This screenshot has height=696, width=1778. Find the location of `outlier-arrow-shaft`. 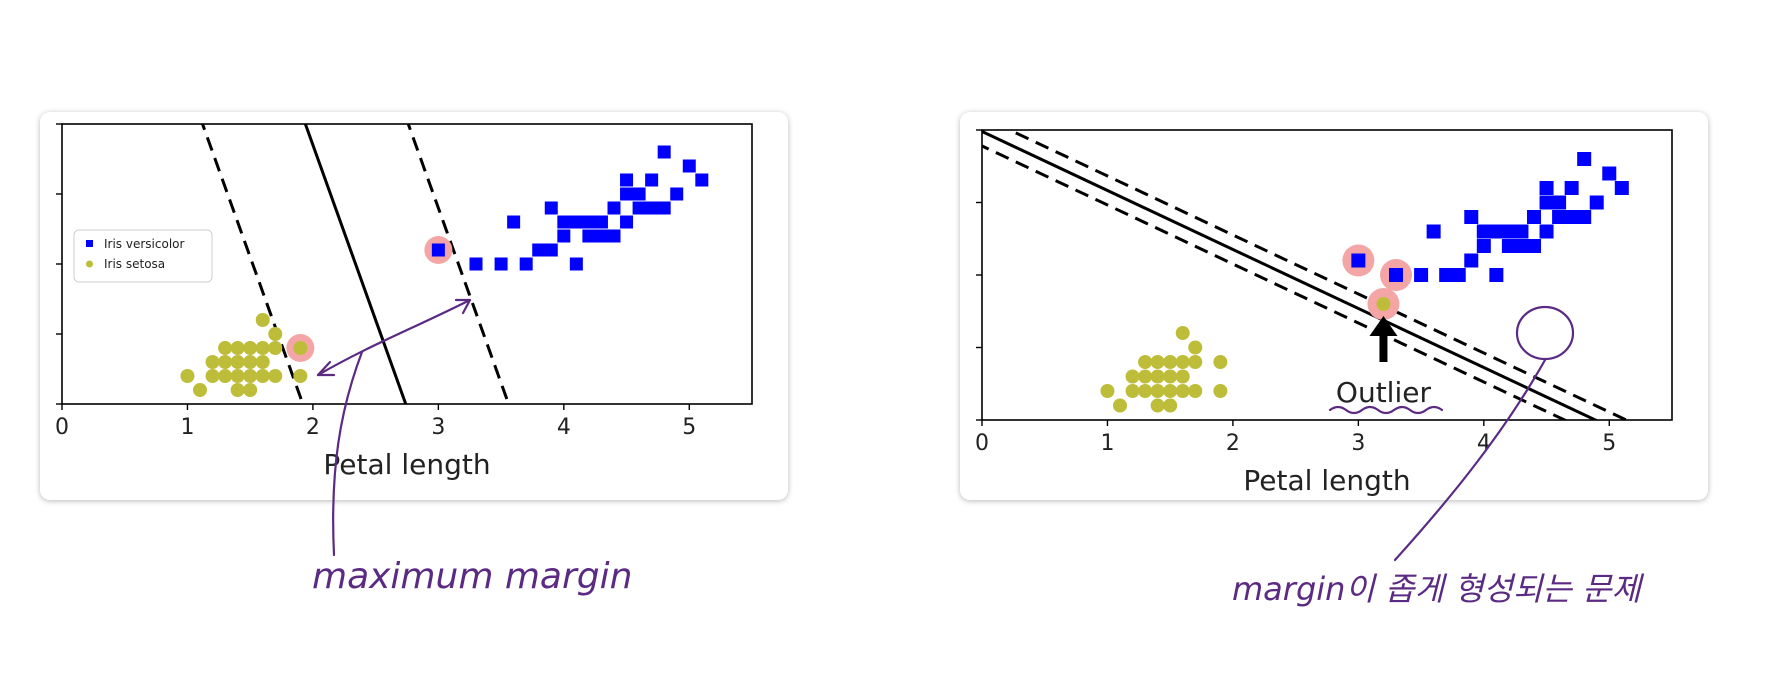

outlier-arrow-shaft is located at coordinates (1383, 347).